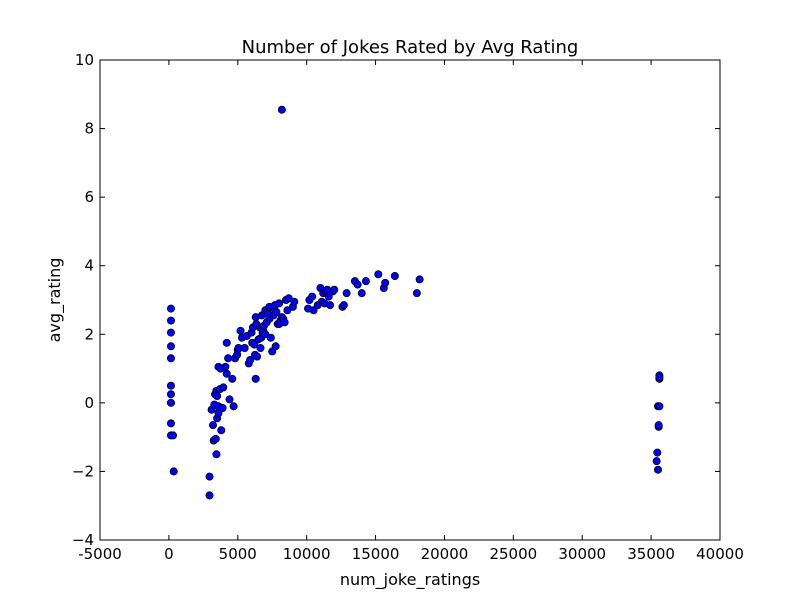 Image resolution: width=800 pixels, height=600 pixels. I want to click on y-tick-label: 0, so click(89, 403).